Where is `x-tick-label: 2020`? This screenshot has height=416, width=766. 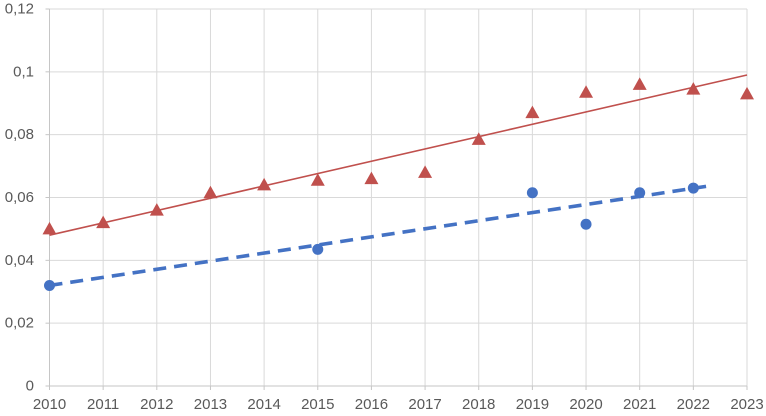
x-tick-label: 2020 is located at coordinates (585, 404).